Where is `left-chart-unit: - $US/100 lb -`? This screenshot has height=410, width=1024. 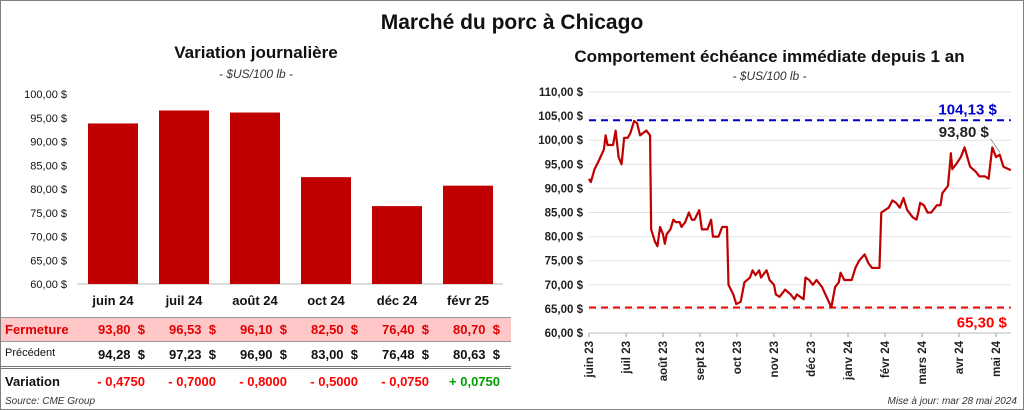 left-chart-unit: - $US/100 lb - is located at coordinates (256, 74).